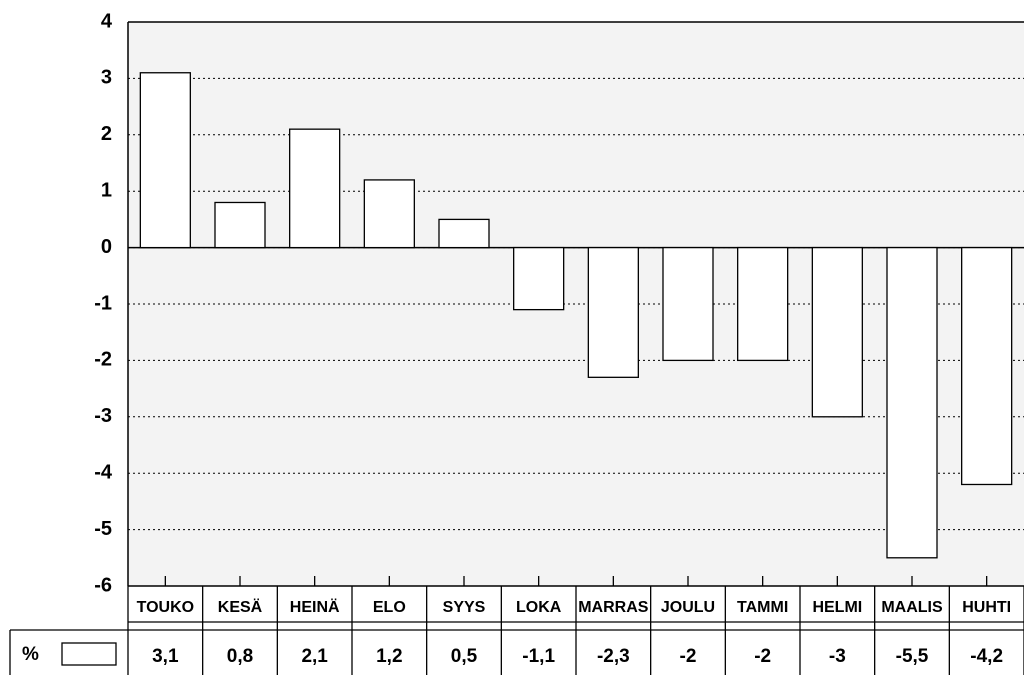  Describe the element at coordinates (538, 656) in the screenshot. I see `data-label: -1,1` at that location.